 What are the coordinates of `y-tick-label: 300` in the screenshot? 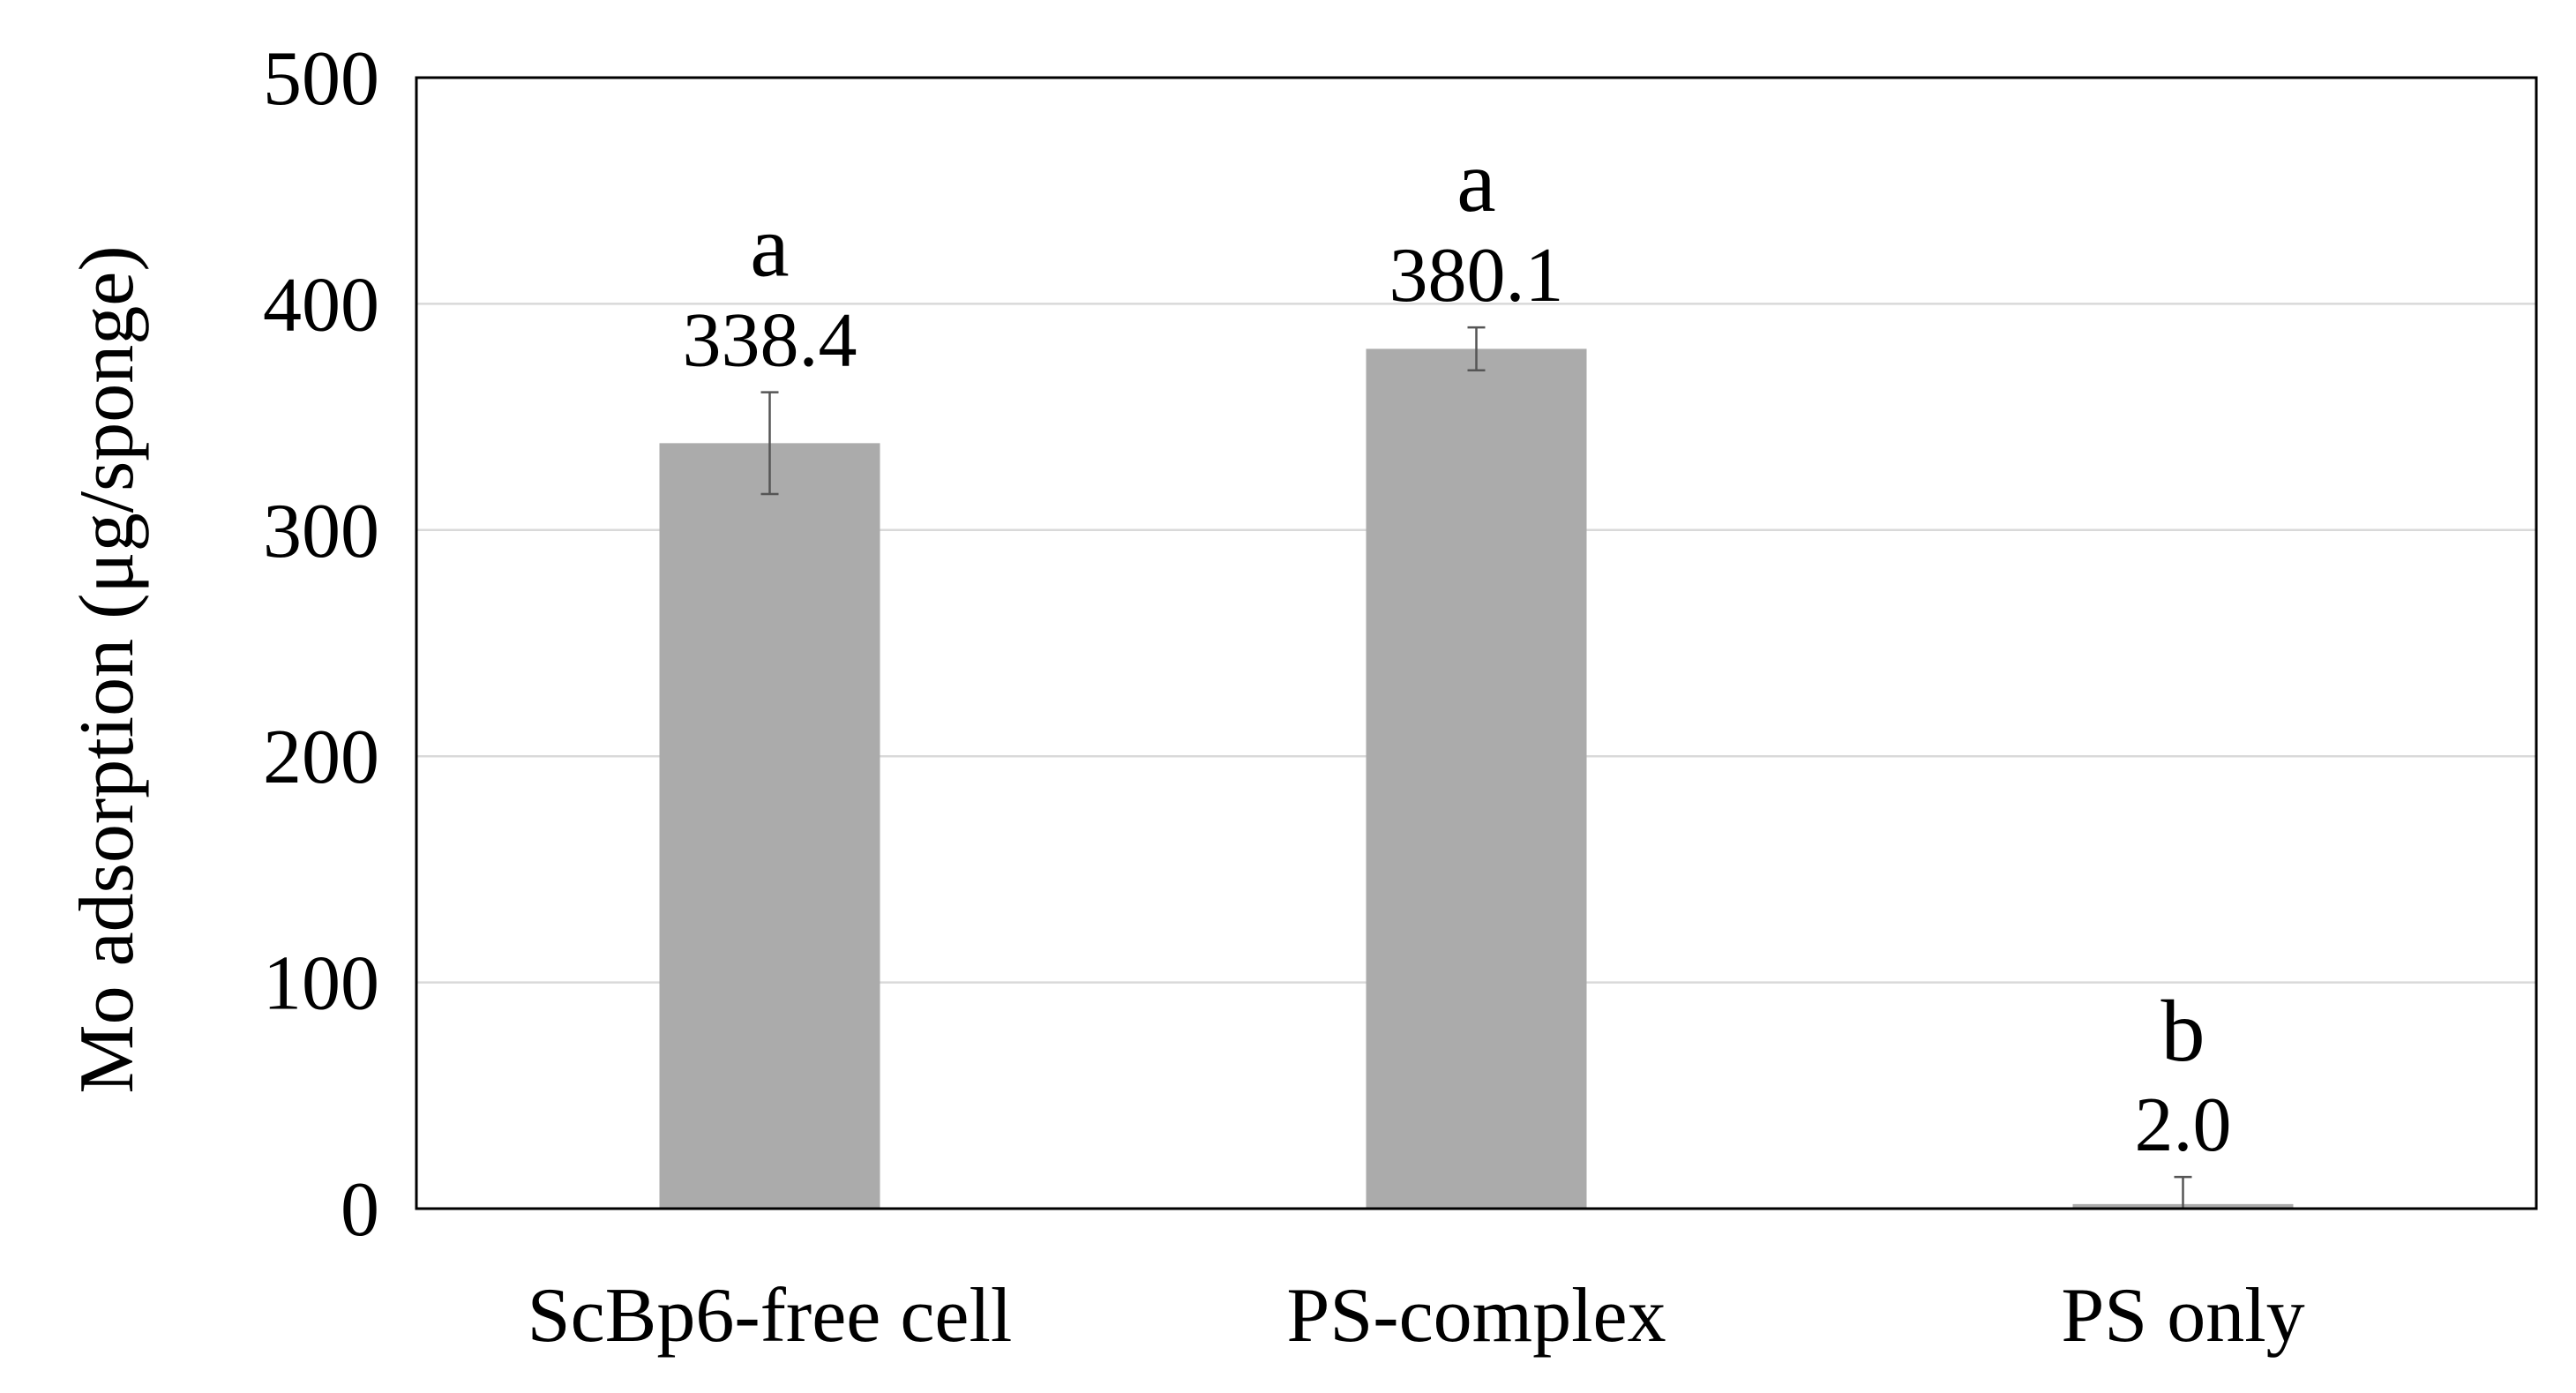 It's located at (321, 531).